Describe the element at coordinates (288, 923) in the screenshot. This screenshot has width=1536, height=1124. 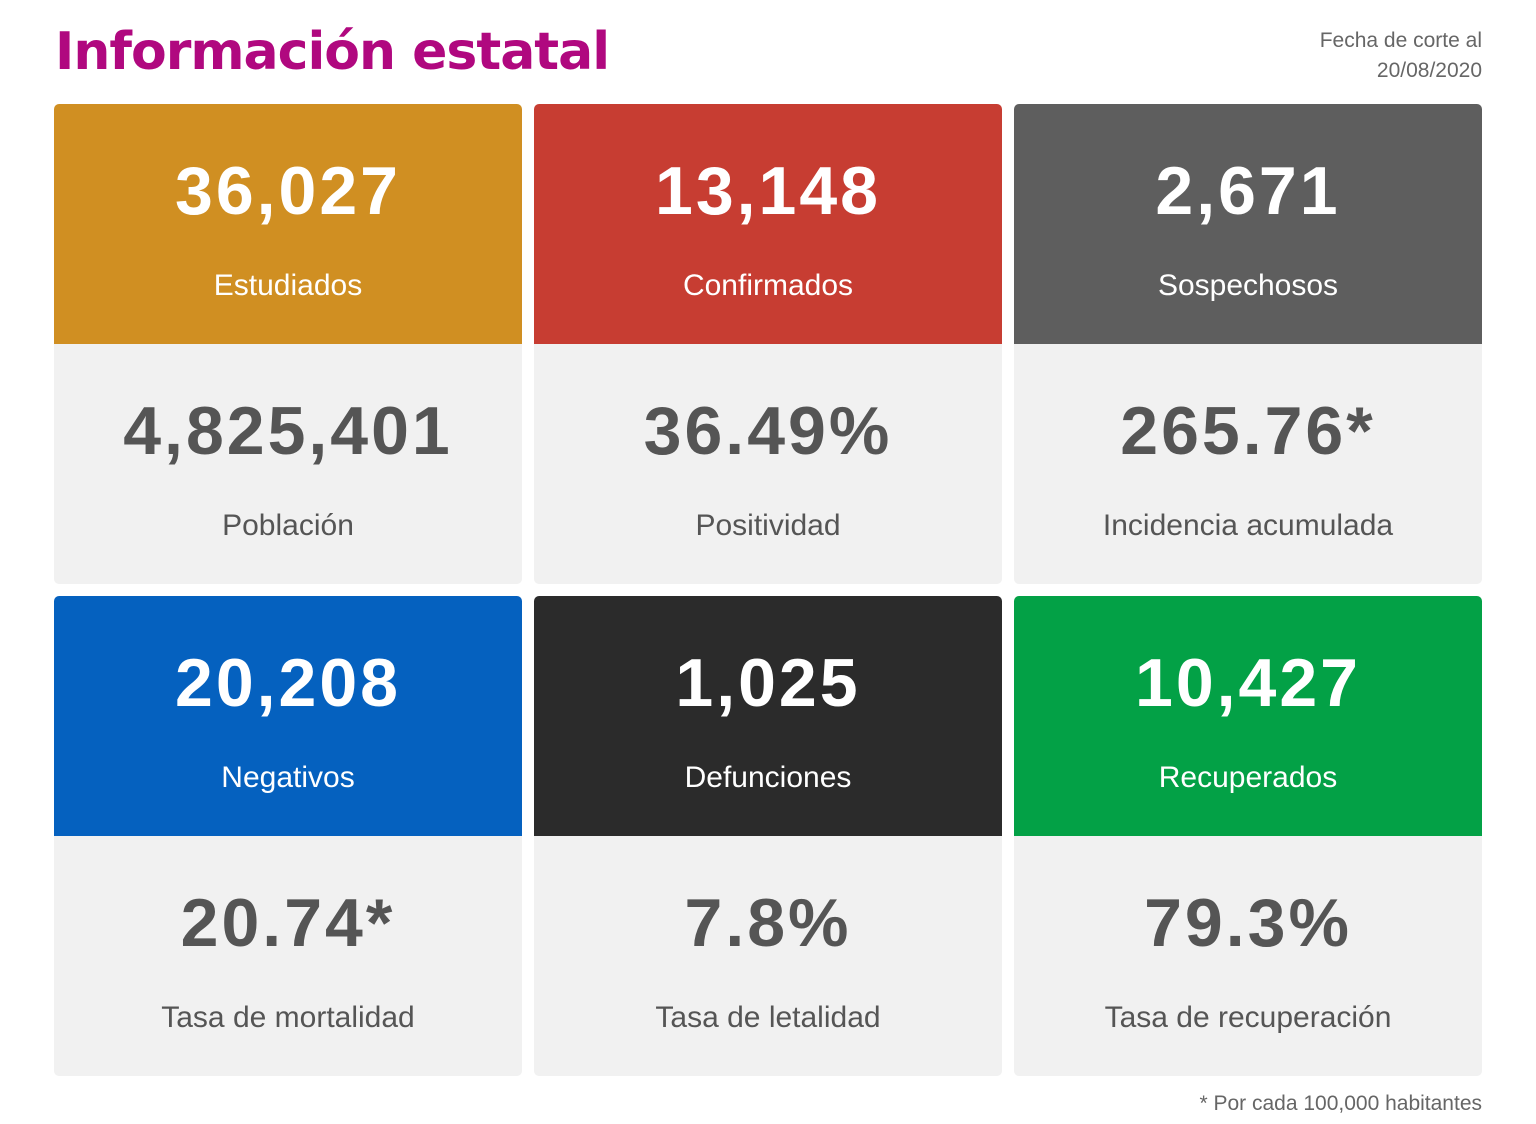
I see `stat-value: 20.74*` at that location.